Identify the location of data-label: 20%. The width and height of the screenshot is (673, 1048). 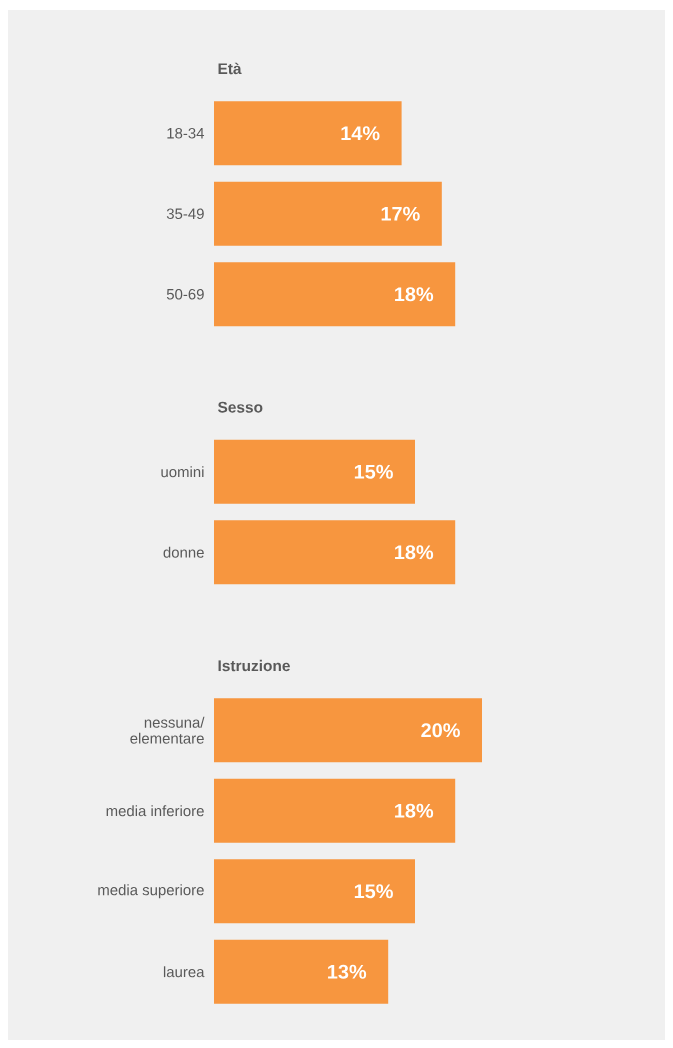
(440, 730).